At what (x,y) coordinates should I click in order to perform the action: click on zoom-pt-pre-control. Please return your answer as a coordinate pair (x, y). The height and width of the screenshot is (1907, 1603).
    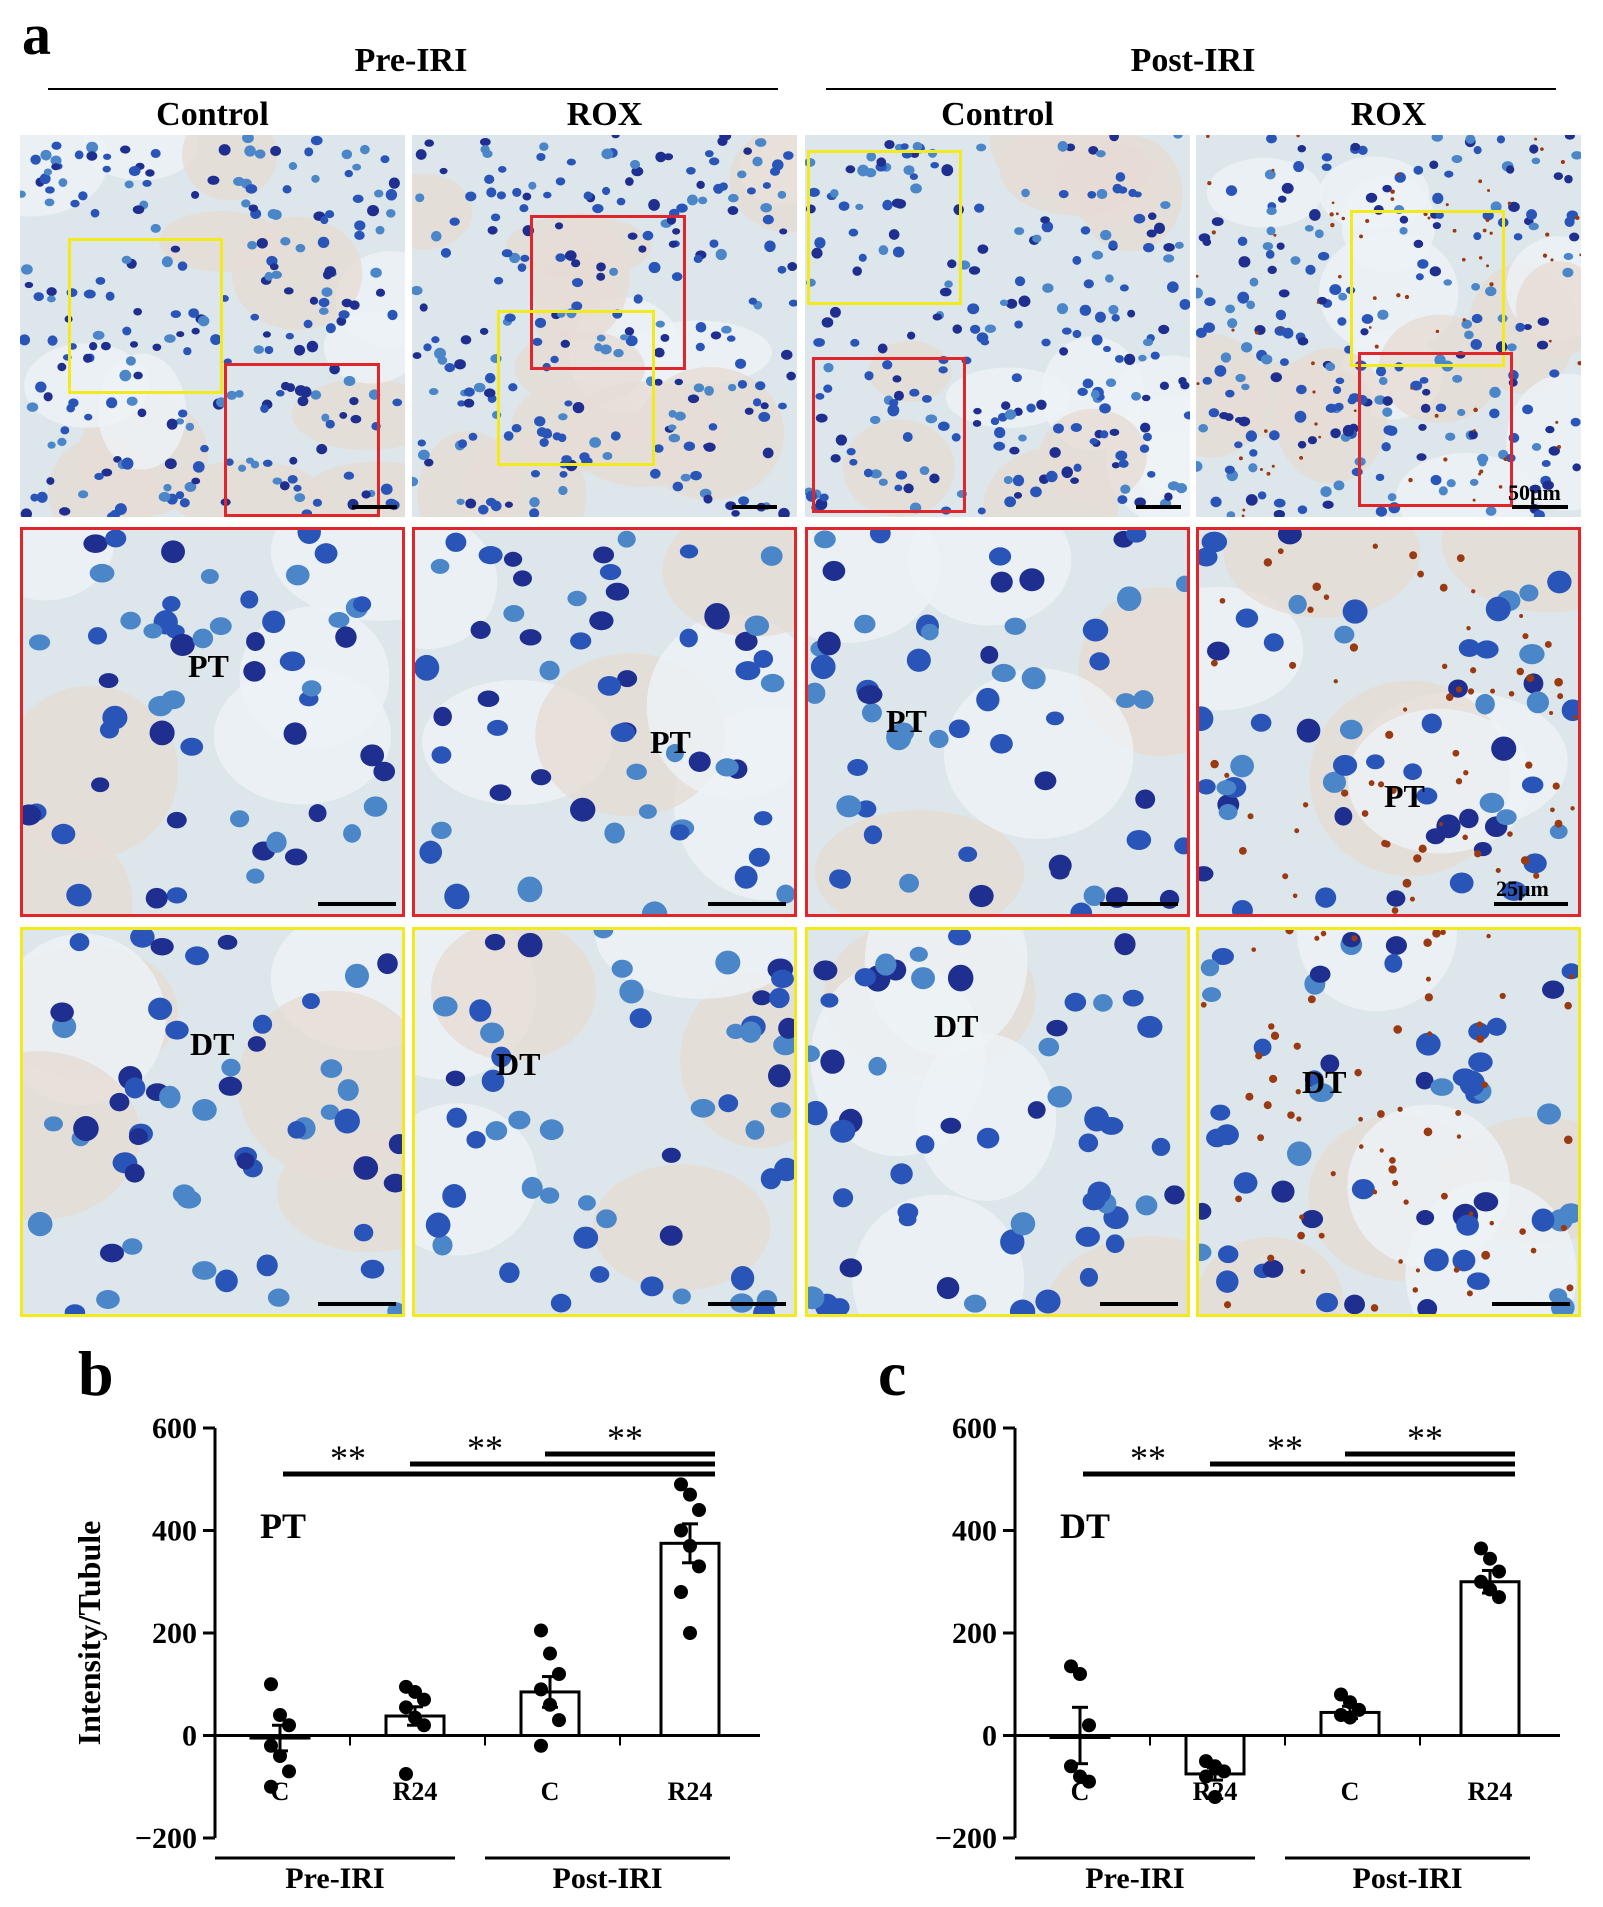
    Looking at the image, I should click on (212, 722).